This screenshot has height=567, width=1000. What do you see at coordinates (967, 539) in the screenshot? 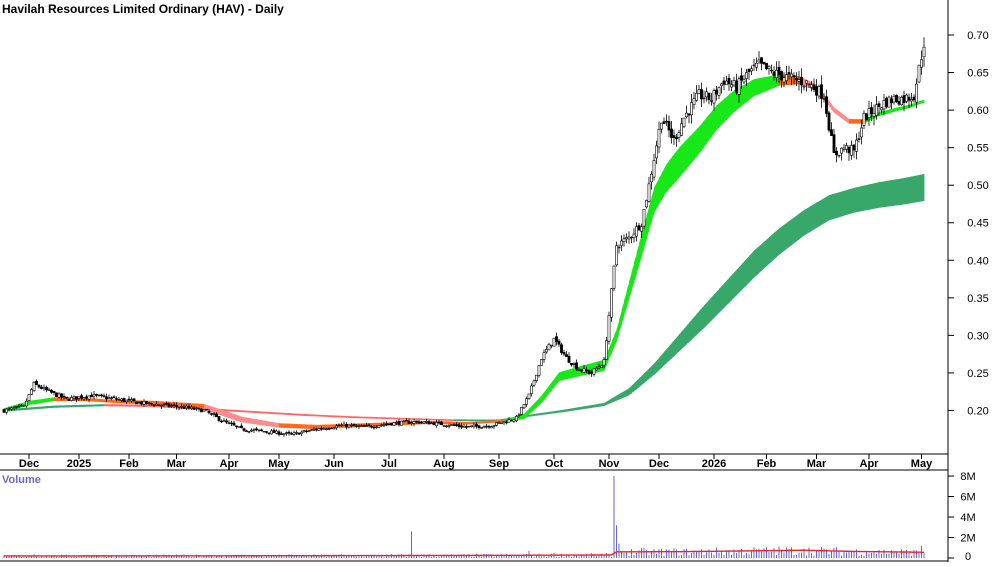
I see `volume-tick-label: 2M` at bounding box center [967, 539].